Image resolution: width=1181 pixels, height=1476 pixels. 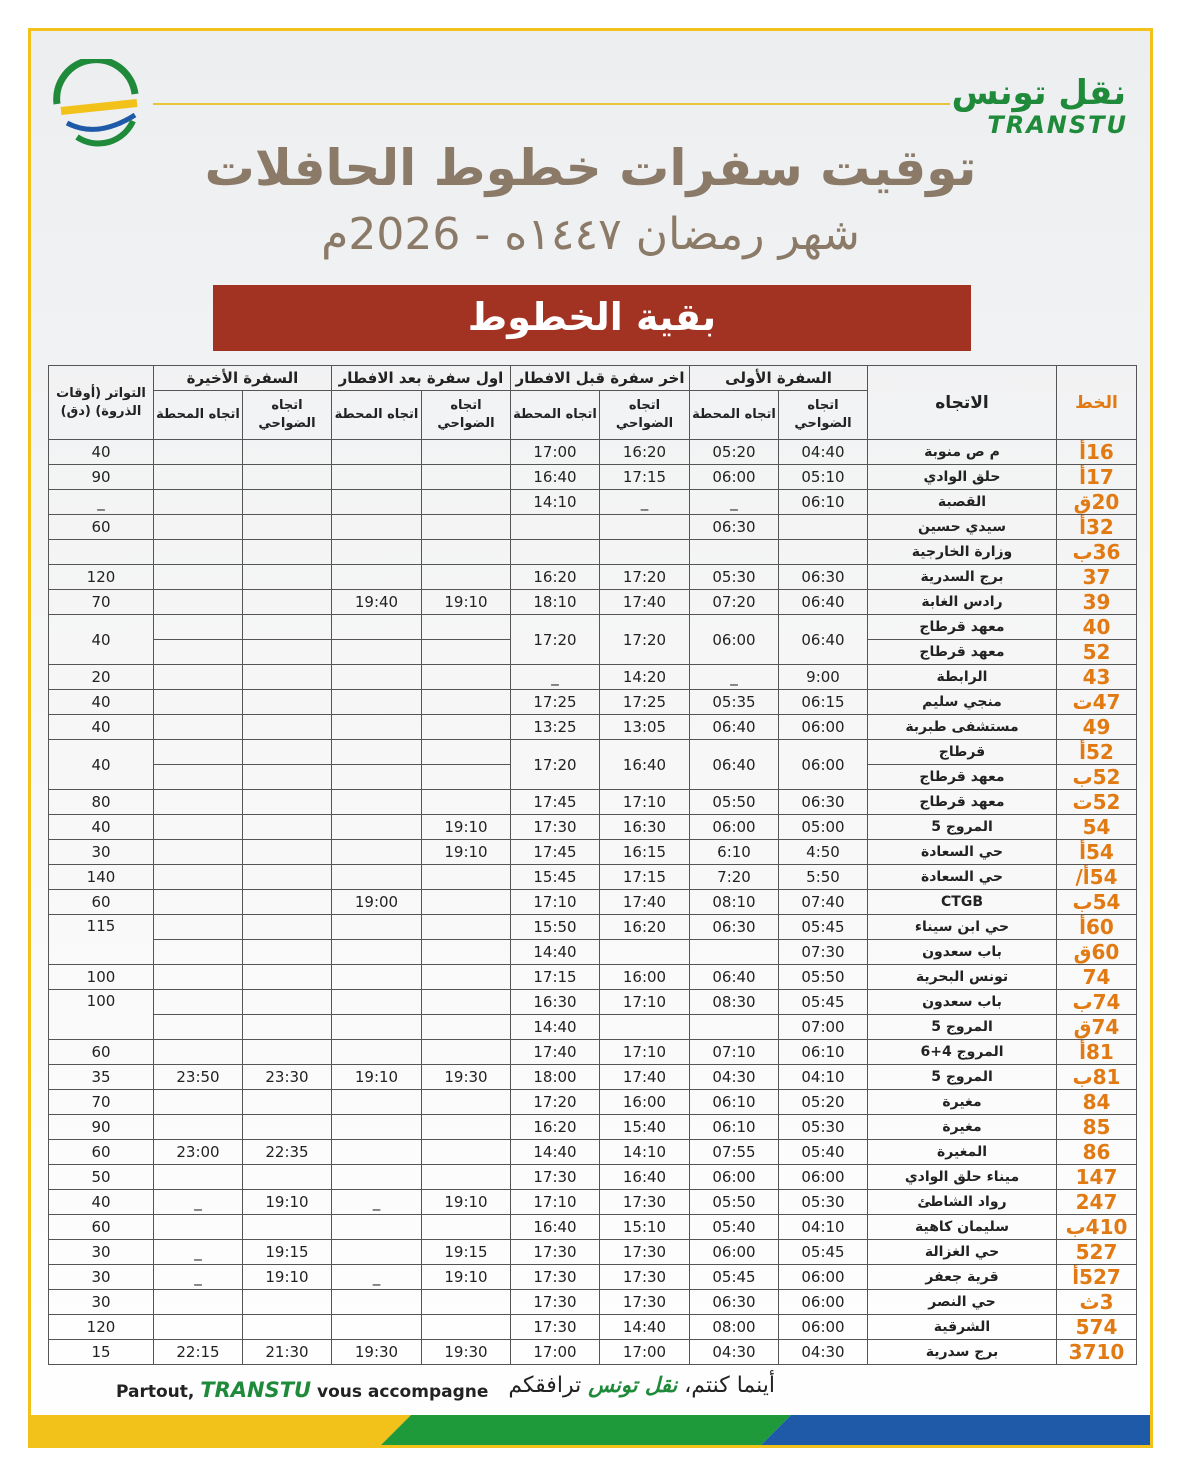 I want to click on text: vous accompagne, so click(x=403, y=1392).